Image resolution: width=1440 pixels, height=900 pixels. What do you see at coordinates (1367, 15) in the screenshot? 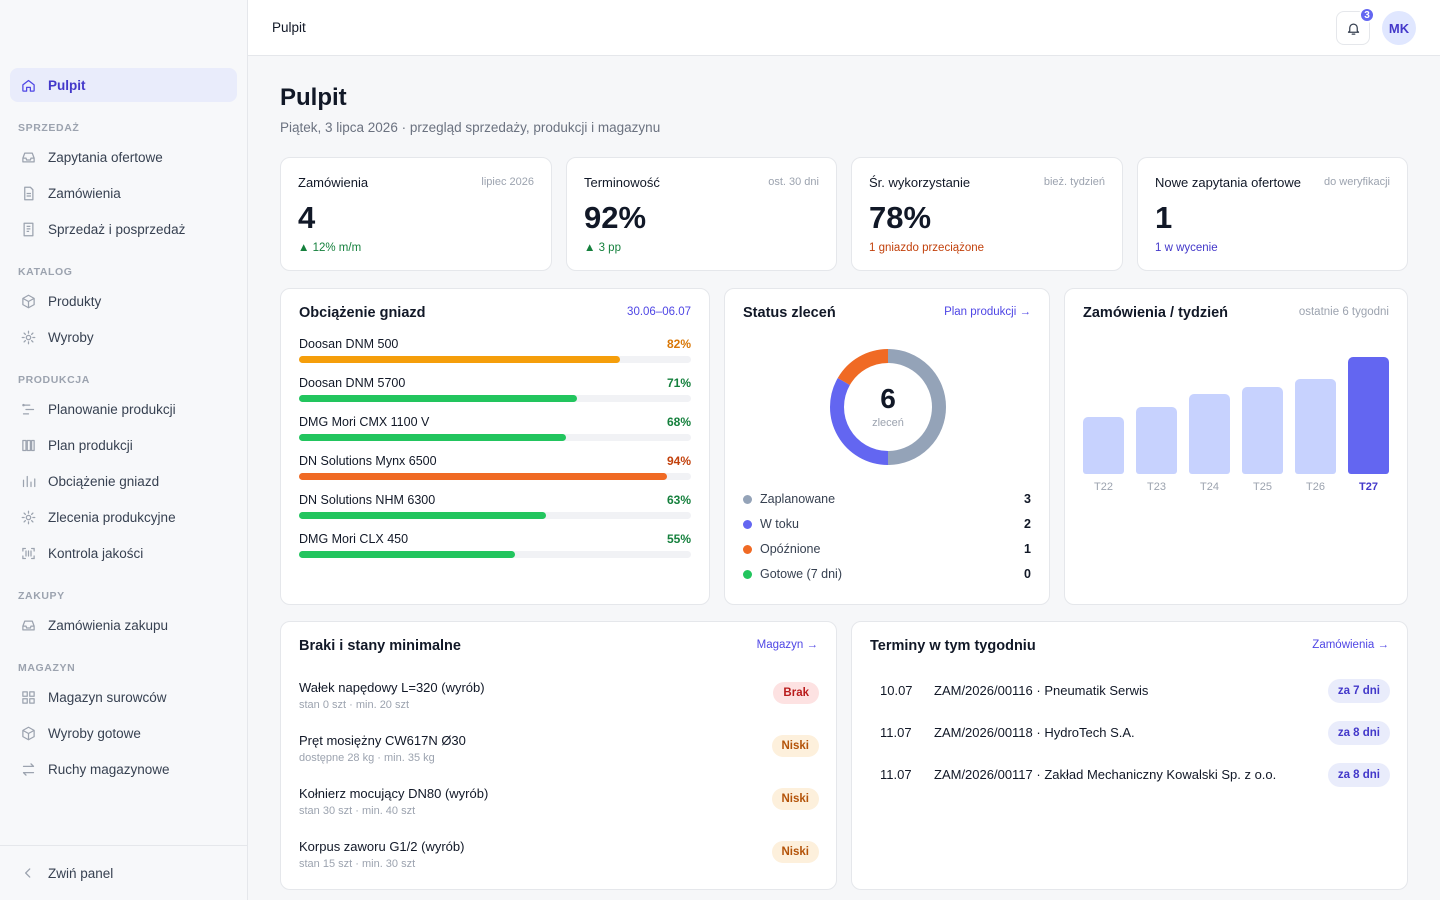
I see `notification-badge: 3` at bounding box center [1367, 15].